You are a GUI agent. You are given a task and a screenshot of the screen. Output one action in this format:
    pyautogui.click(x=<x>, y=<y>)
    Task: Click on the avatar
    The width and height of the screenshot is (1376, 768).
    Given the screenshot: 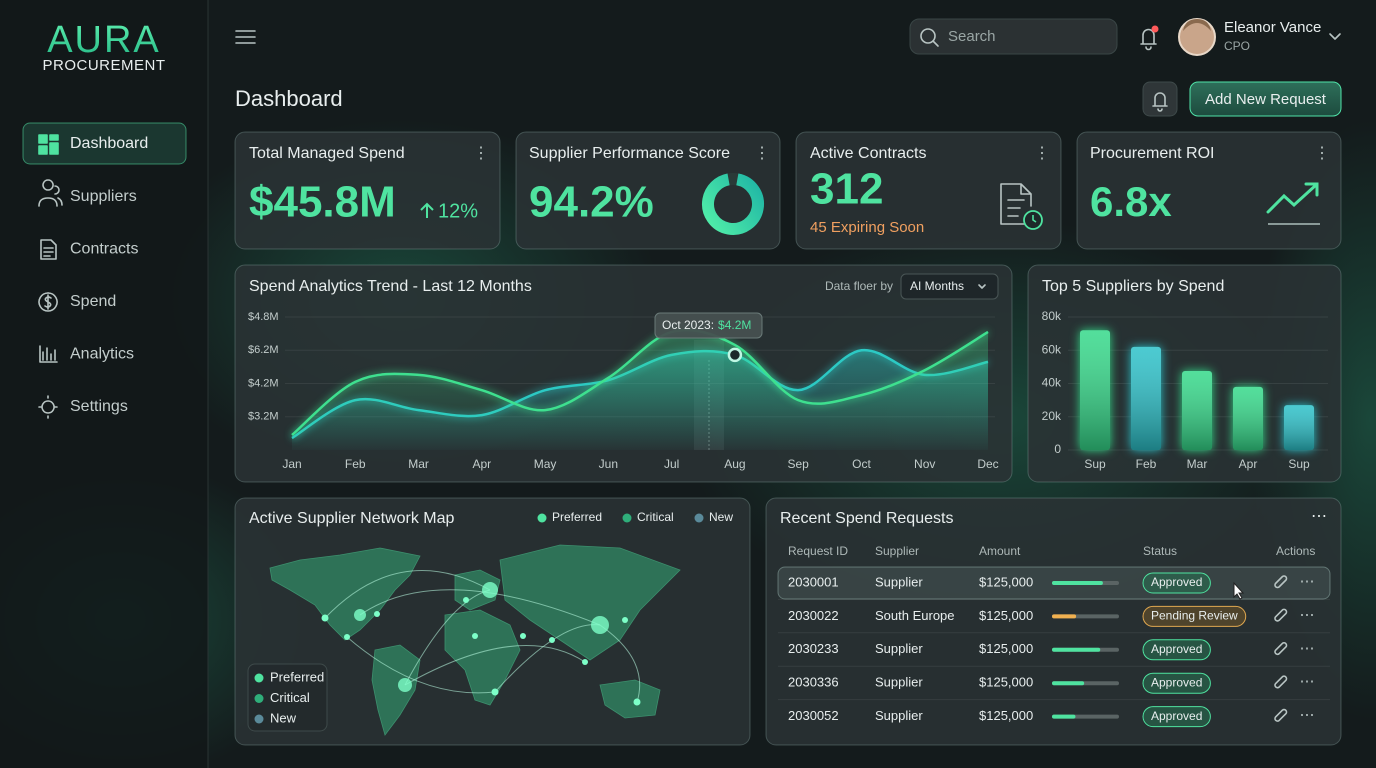 What is the action you would take?
    pyautogui.click(x=1197, y=37)
    